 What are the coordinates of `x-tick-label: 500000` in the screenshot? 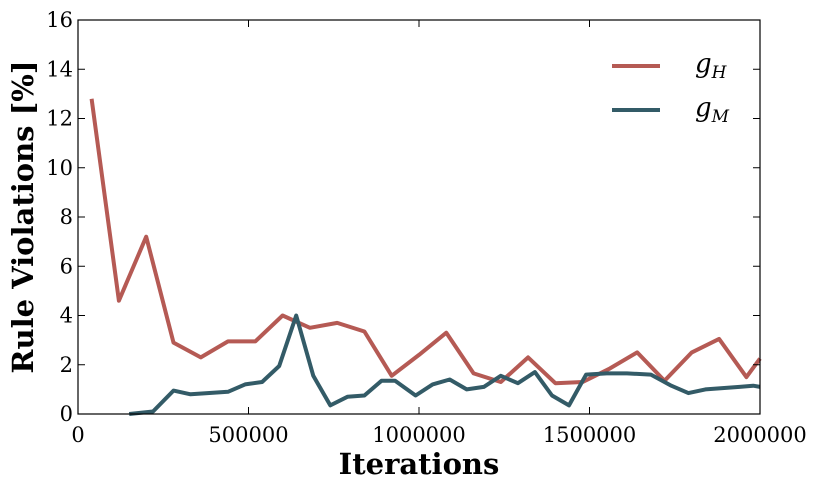 It's located at (248, 435).